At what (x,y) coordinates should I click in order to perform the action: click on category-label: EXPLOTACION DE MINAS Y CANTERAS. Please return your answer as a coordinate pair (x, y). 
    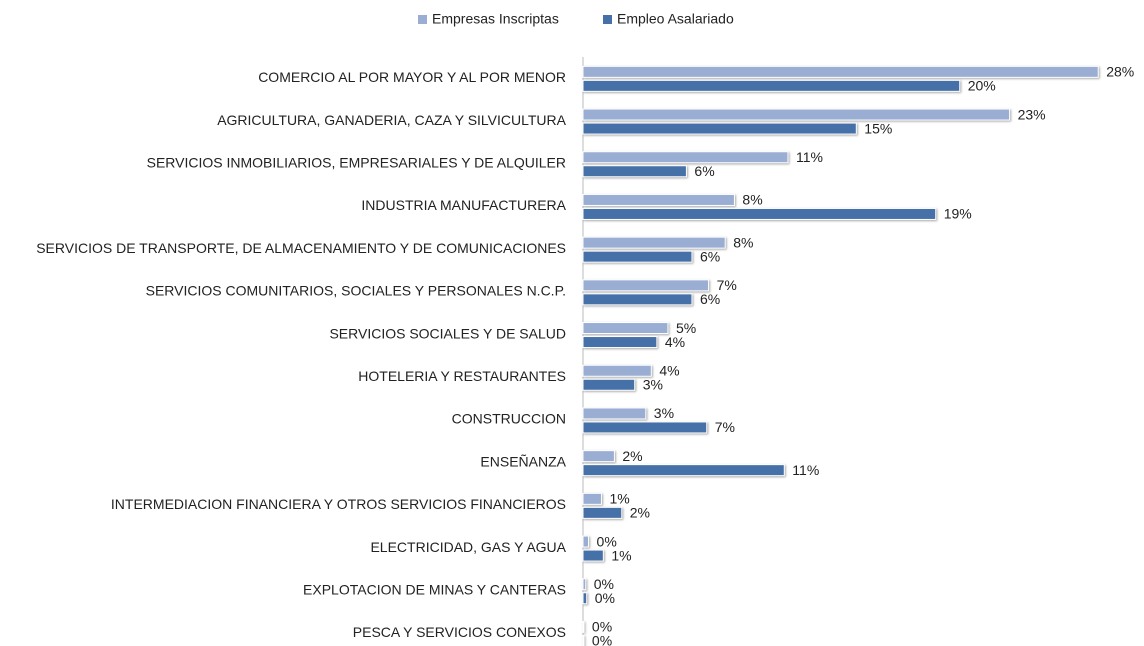
    Looking at the image, I should click on (434, 589).